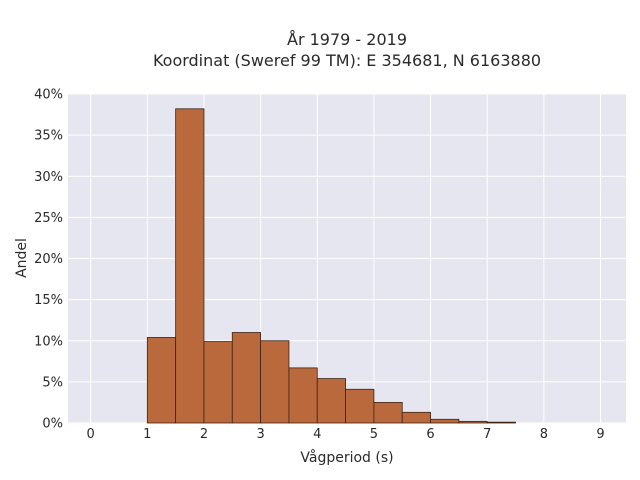  I want to click on y-tick-label: 40%, so click(48, 95).